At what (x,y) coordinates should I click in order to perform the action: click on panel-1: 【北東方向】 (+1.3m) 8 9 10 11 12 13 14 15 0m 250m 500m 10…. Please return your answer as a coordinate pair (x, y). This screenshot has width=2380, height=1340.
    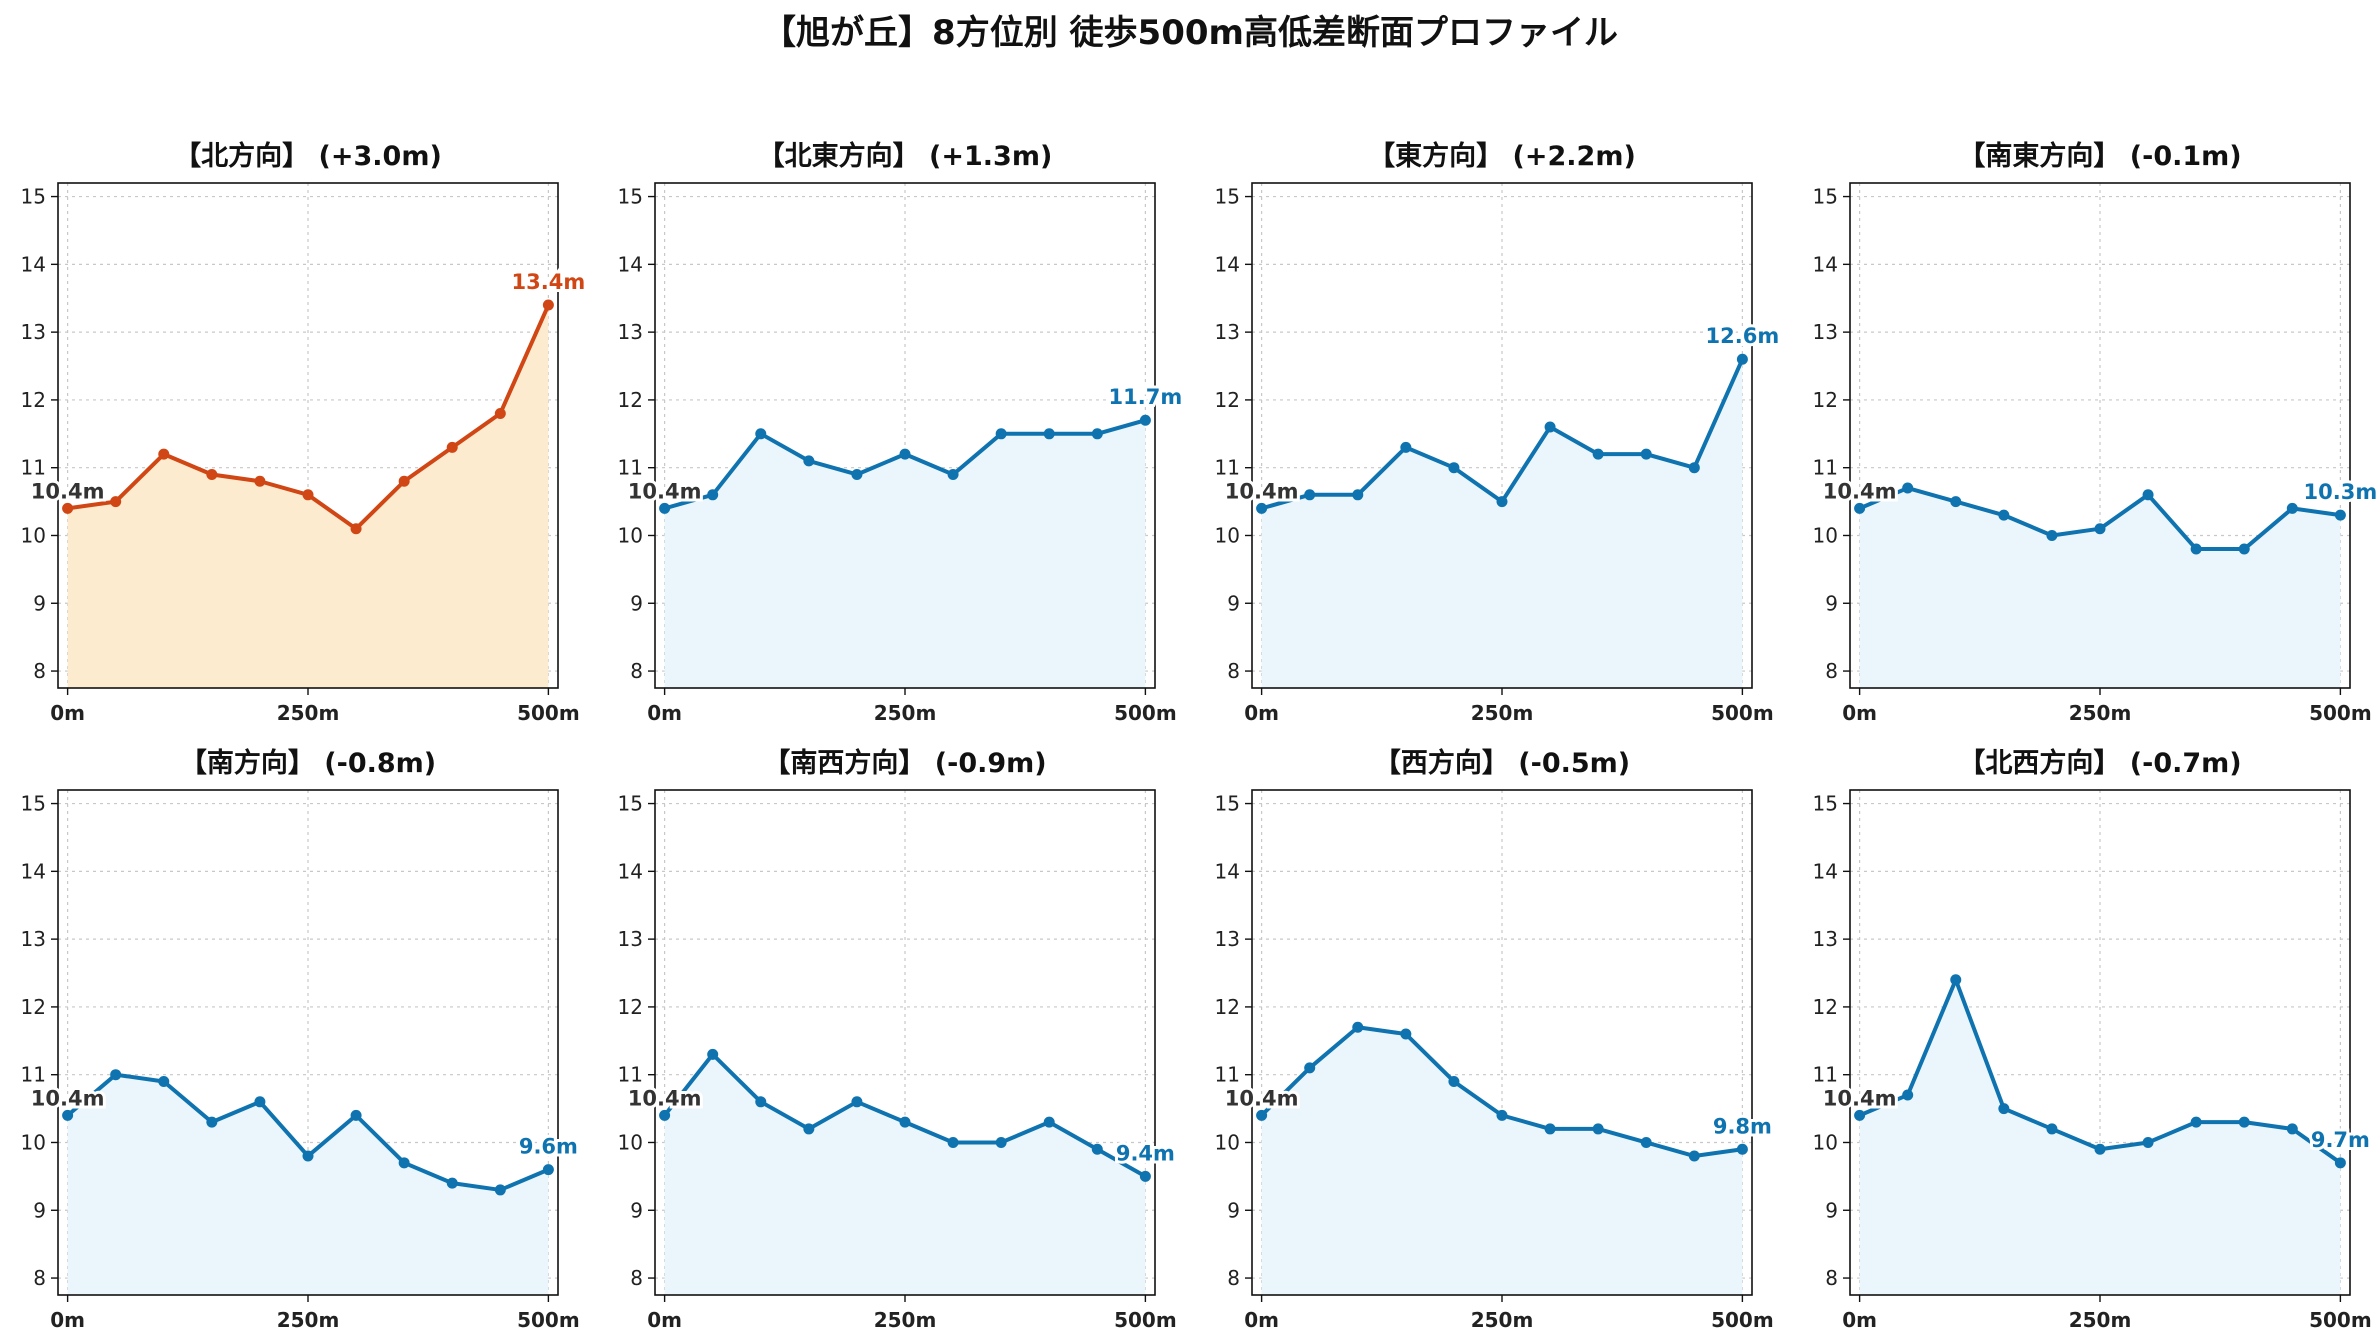
    Looking at the image, I should click on (902, 432).